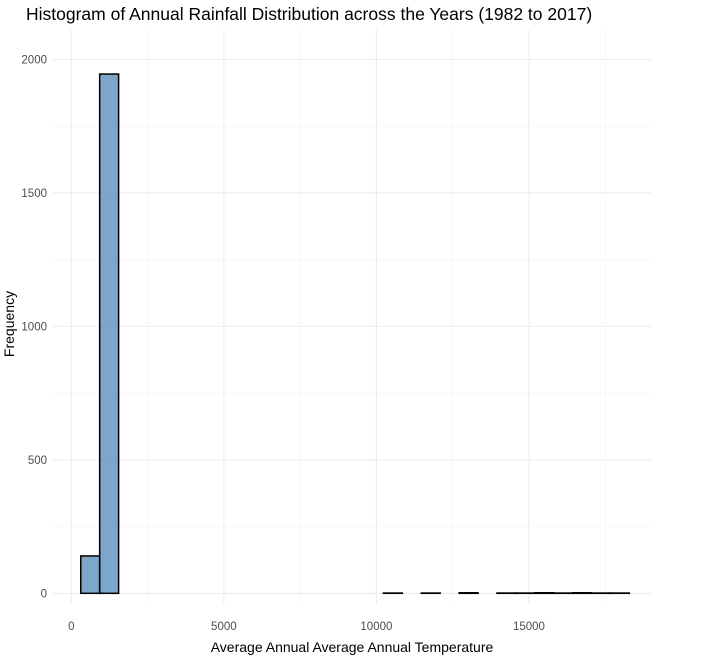  Describe the element at coordinates (37, 461) in the screenshot. I see `y-tick-label: 500` at that location.